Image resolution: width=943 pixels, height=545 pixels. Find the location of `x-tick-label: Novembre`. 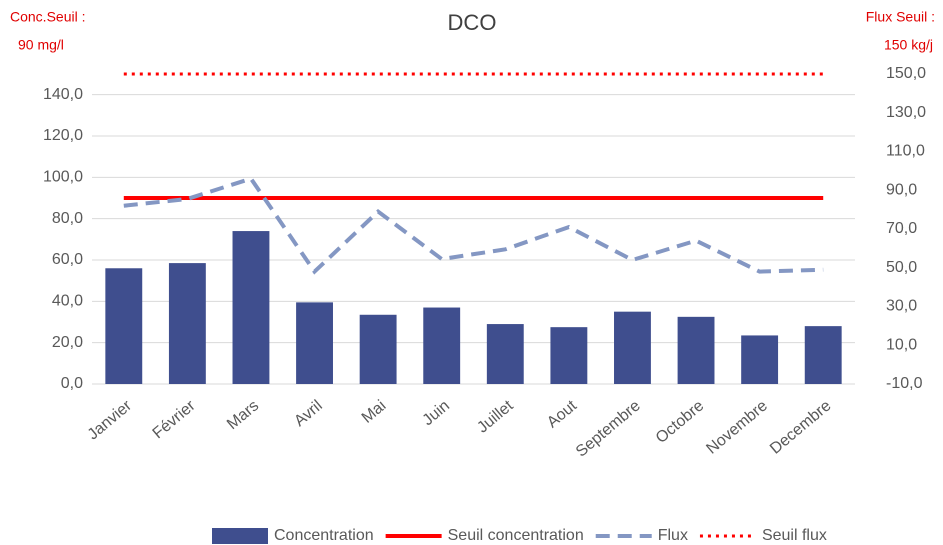

x-tick-label: Novembre is located at coordinates (737, 427).